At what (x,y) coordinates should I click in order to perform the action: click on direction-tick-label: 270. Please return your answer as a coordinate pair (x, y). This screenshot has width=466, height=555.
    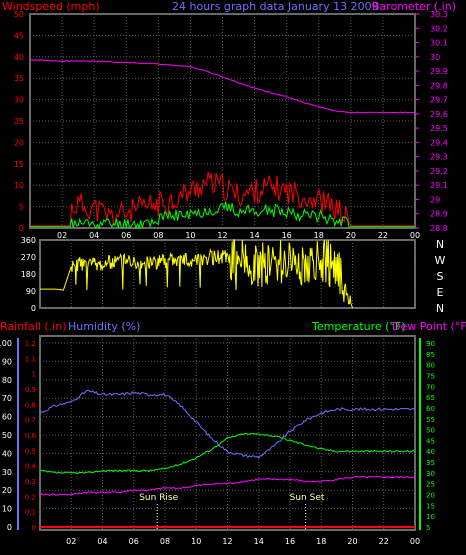
    Looking at the image, I should click on (28, 257).